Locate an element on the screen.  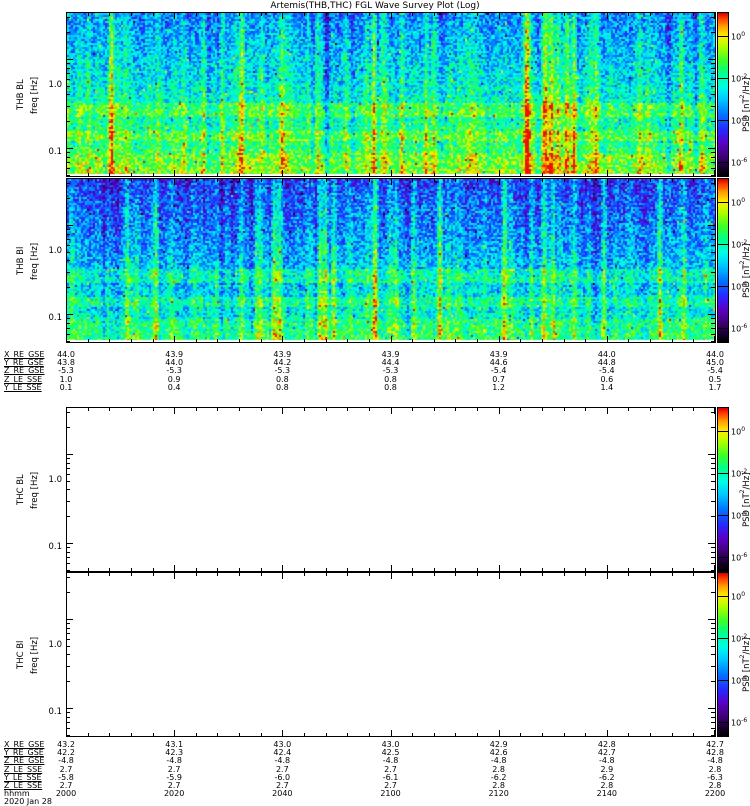
ytick-thb-bpar-1: 1.0 is located at coordinates (55, 251).